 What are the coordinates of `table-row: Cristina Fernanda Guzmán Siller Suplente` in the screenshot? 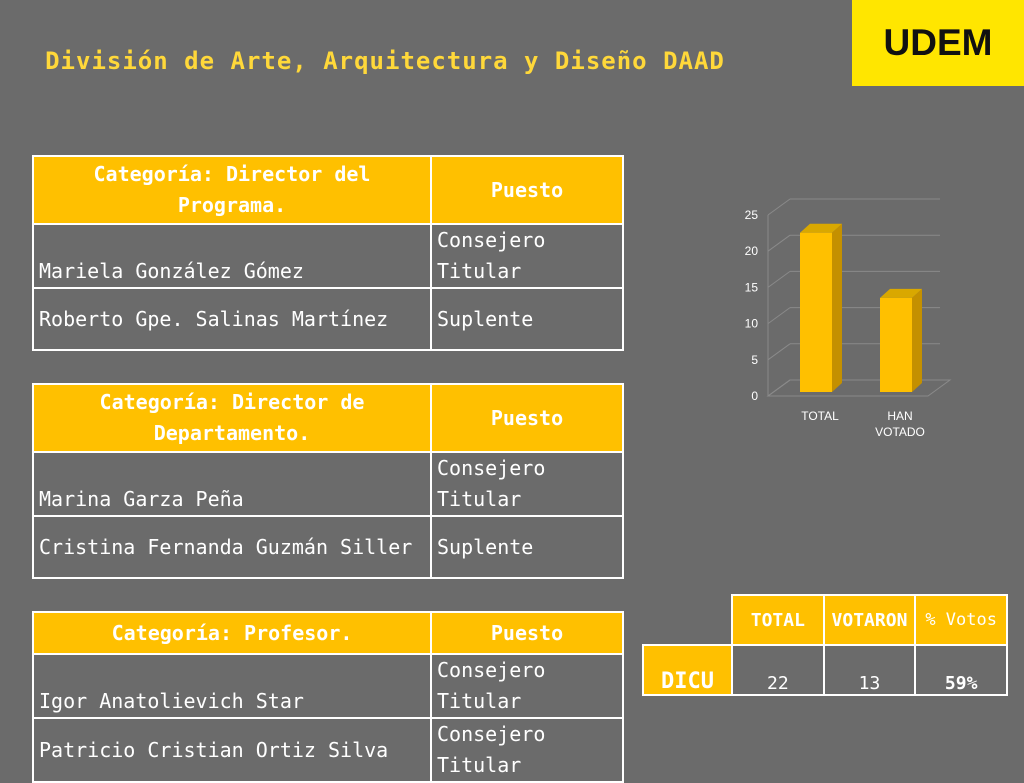 It's located at (328, 547).